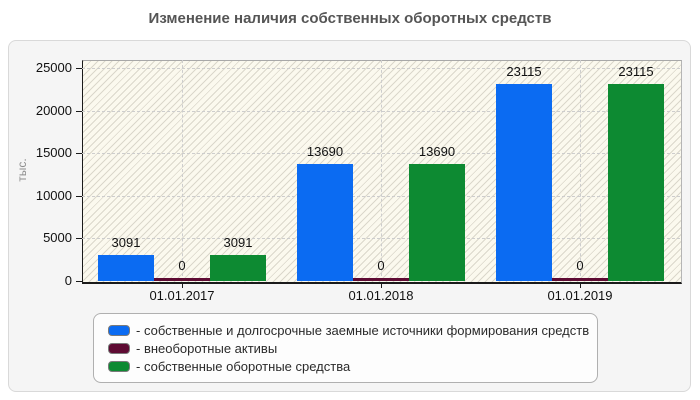 The height and width of the screenshot is (400, 700). Describe the element at coordinates (53, 152) in the screenshot. I see `y-tick-label: 15000` at that location.